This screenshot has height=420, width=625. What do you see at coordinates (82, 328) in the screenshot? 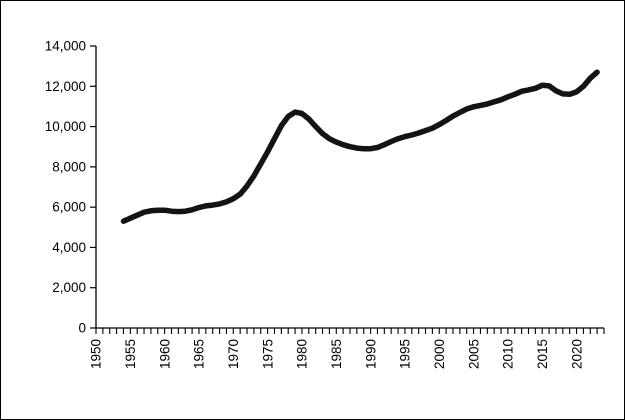
I see `y-tick-label: 0` at bounding box center [82, 328].